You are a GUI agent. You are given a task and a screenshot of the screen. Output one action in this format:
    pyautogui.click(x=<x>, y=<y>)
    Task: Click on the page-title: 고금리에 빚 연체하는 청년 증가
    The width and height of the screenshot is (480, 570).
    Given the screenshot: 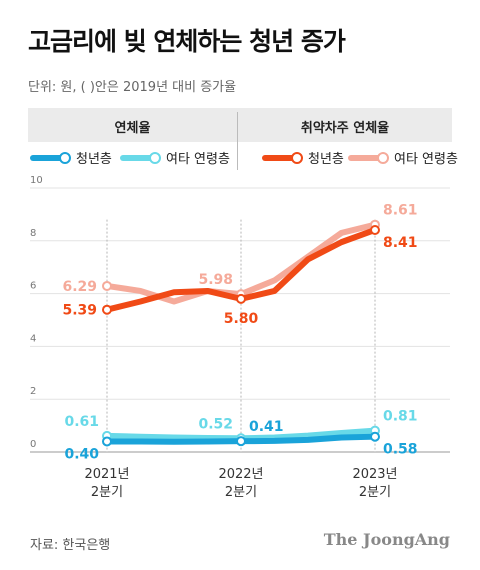 What is the action you would take?
    pyautogui.click(x=187, y=41)
    